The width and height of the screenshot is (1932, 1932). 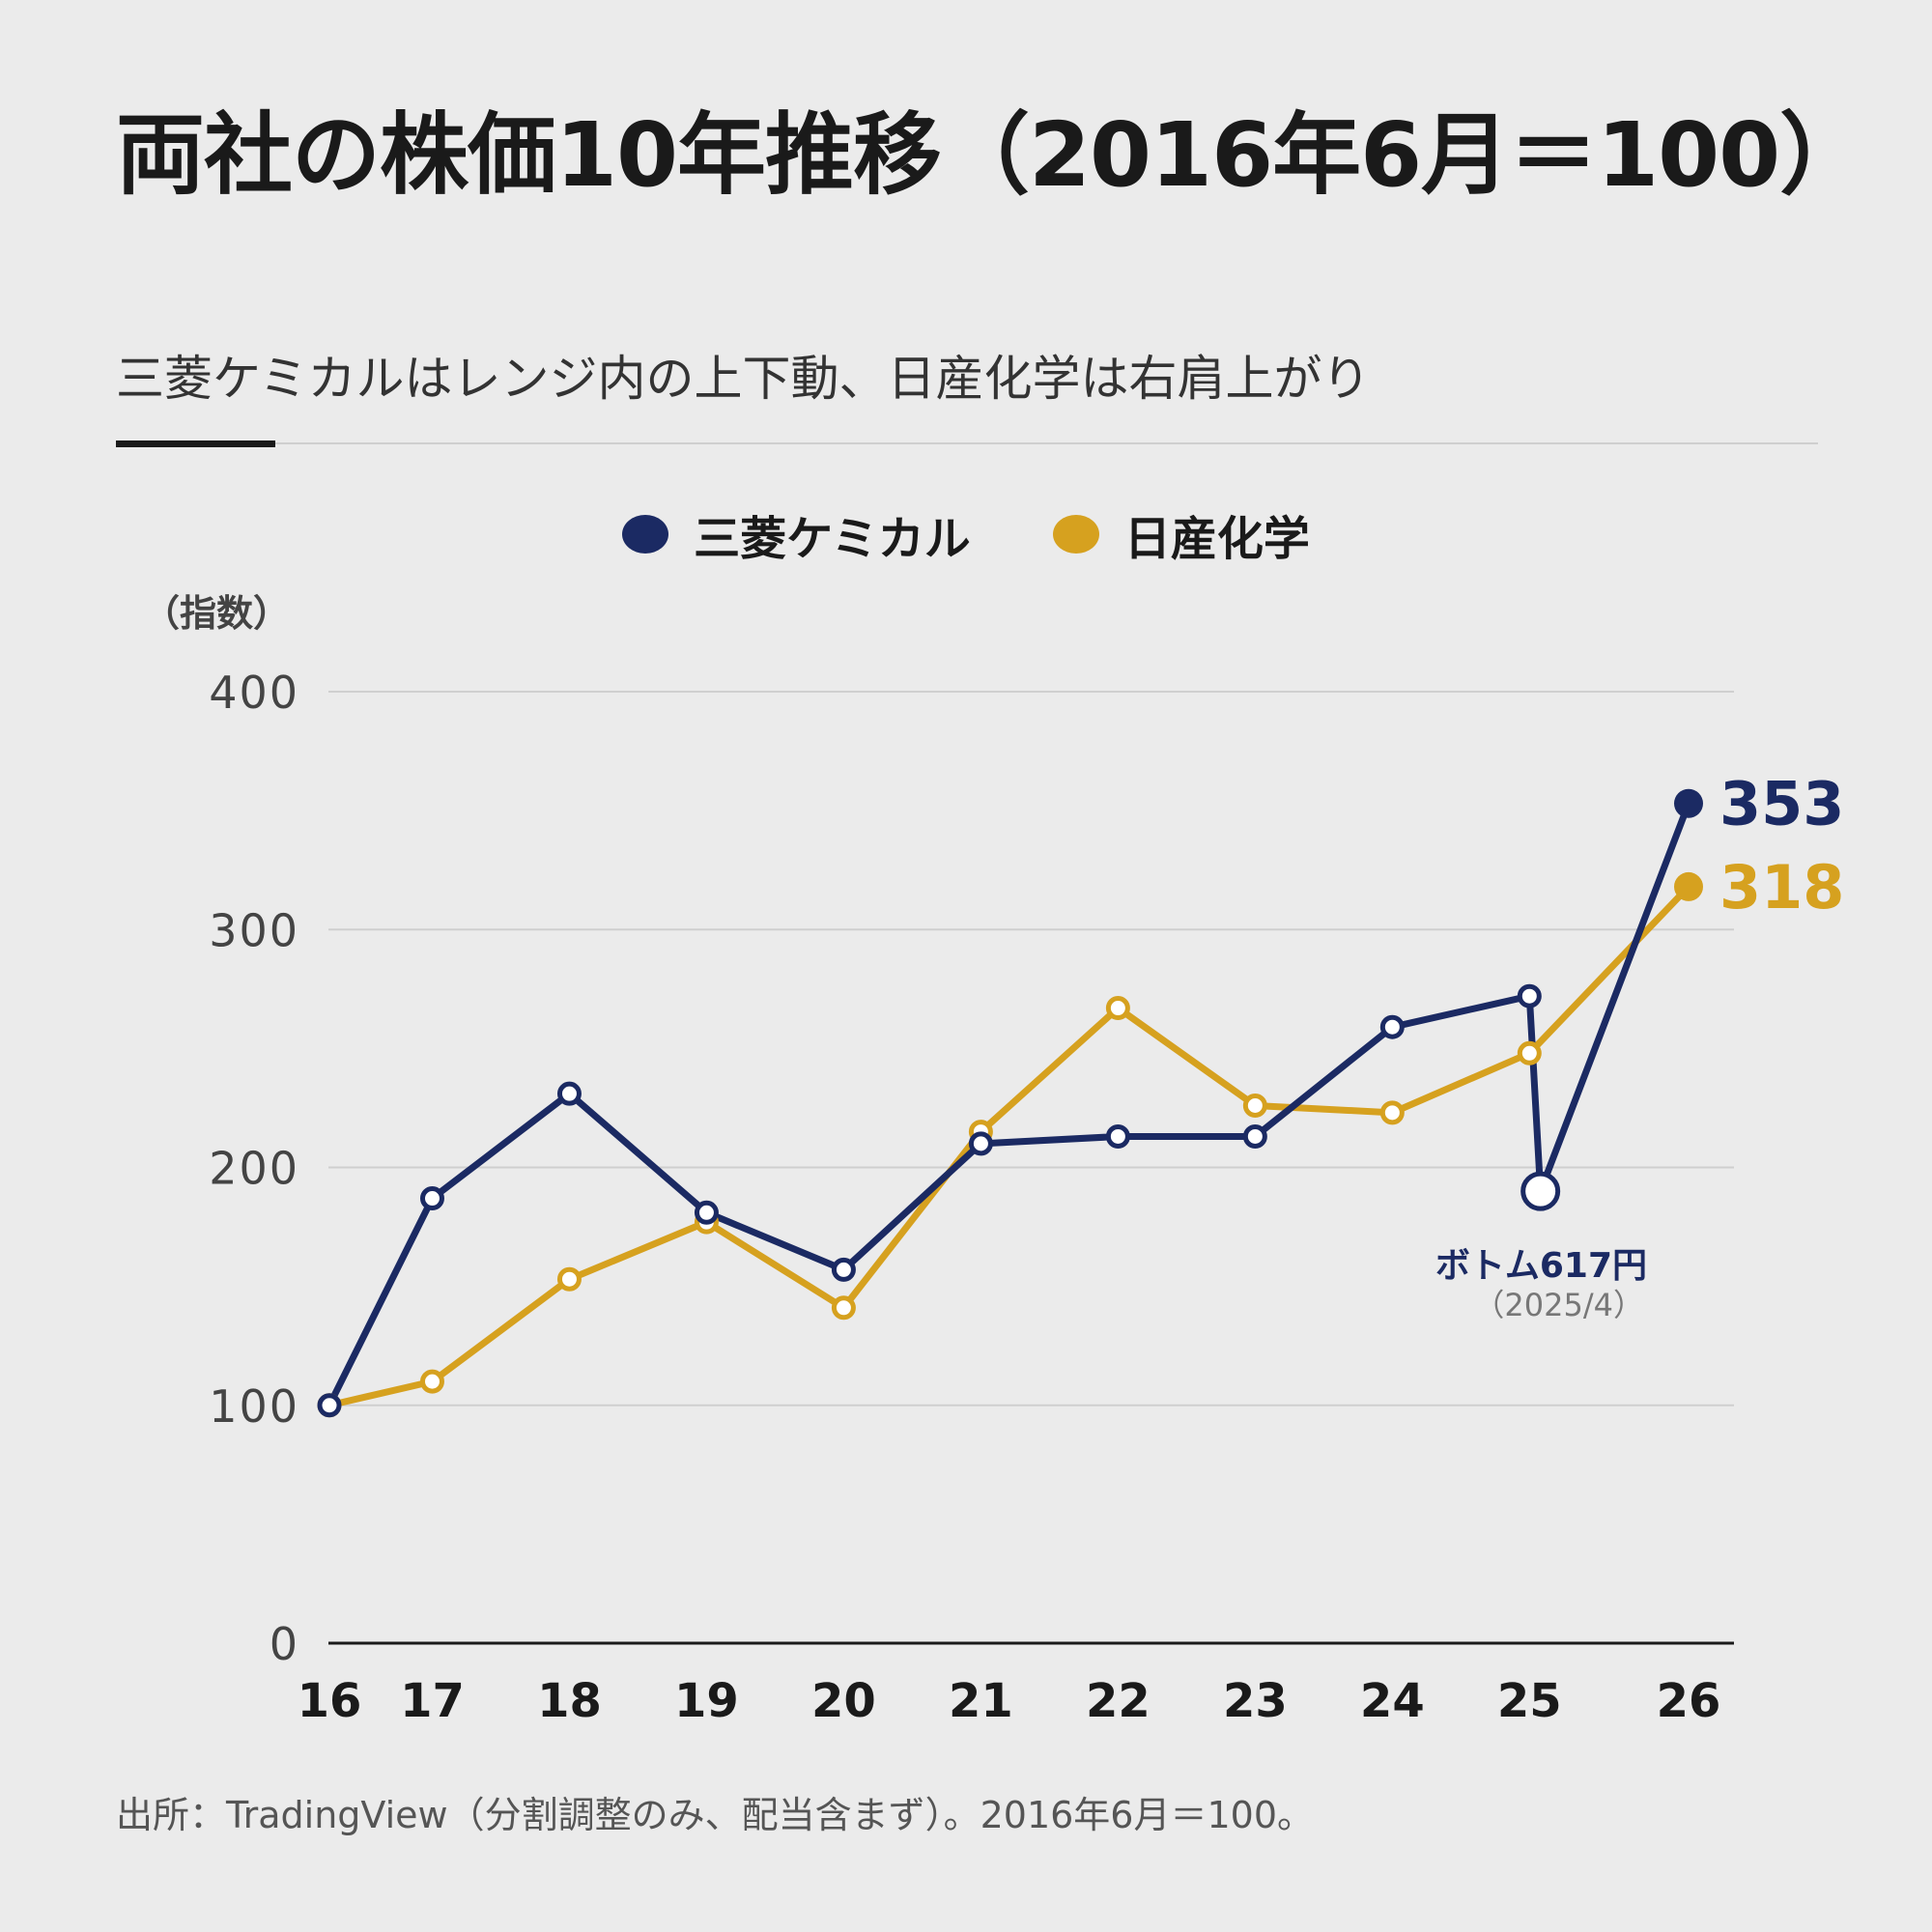 What do you see at coordinates (432, 1701) in the screenshot?
I see `x-tick-label-17: 17` at bounding box center [432, 1701].